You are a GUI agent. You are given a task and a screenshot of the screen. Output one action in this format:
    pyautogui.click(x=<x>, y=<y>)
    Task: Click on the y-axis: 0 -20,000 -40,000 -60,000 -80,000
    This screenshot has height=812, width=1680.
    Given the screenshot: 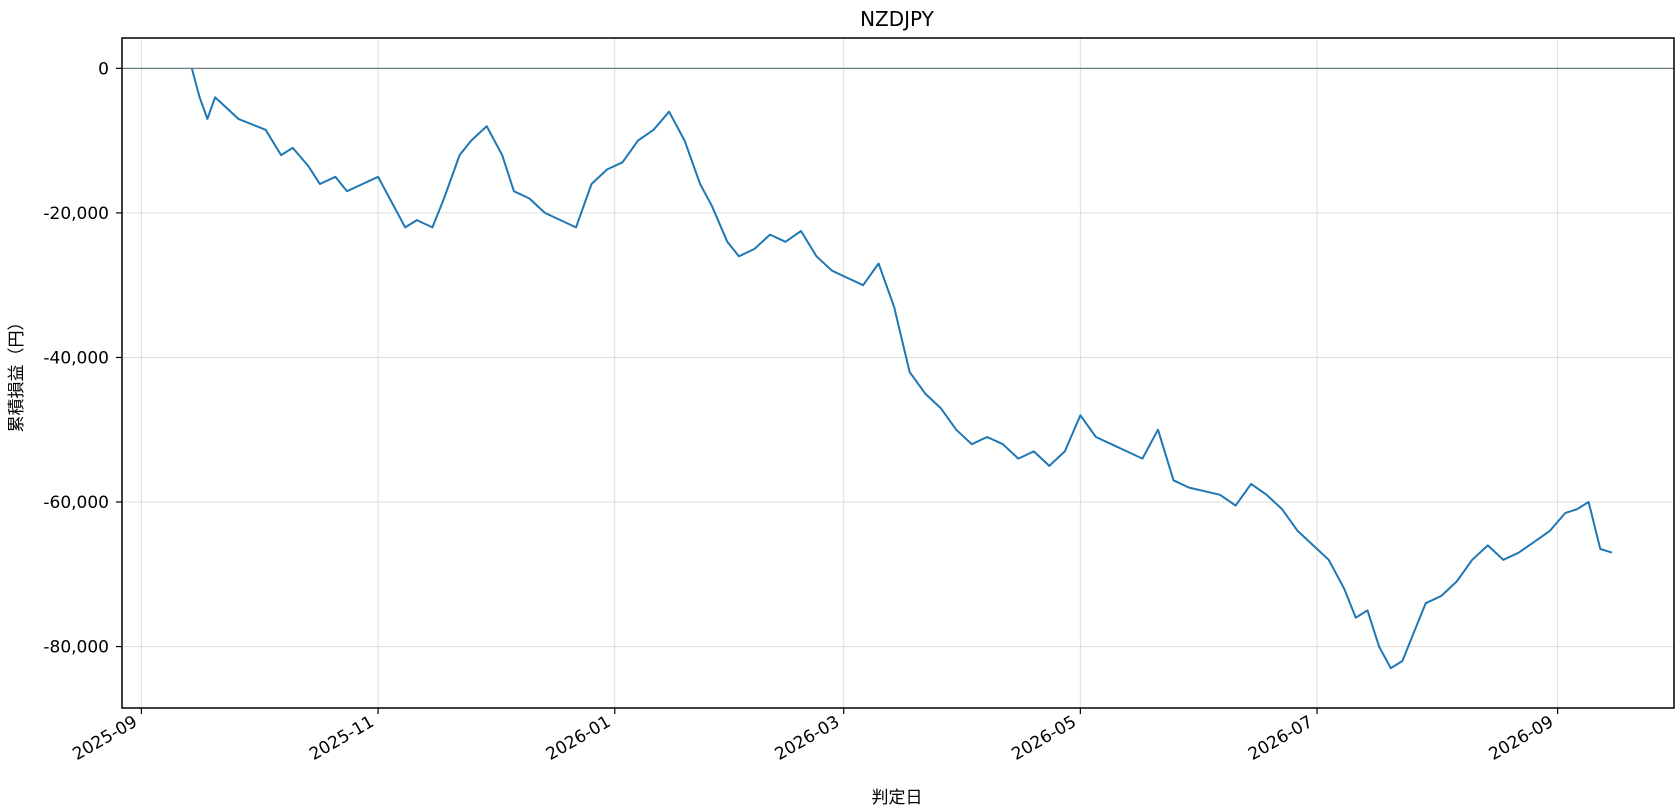 What is the action you would take?
    pyautogui.click(x=82, y=358)
    